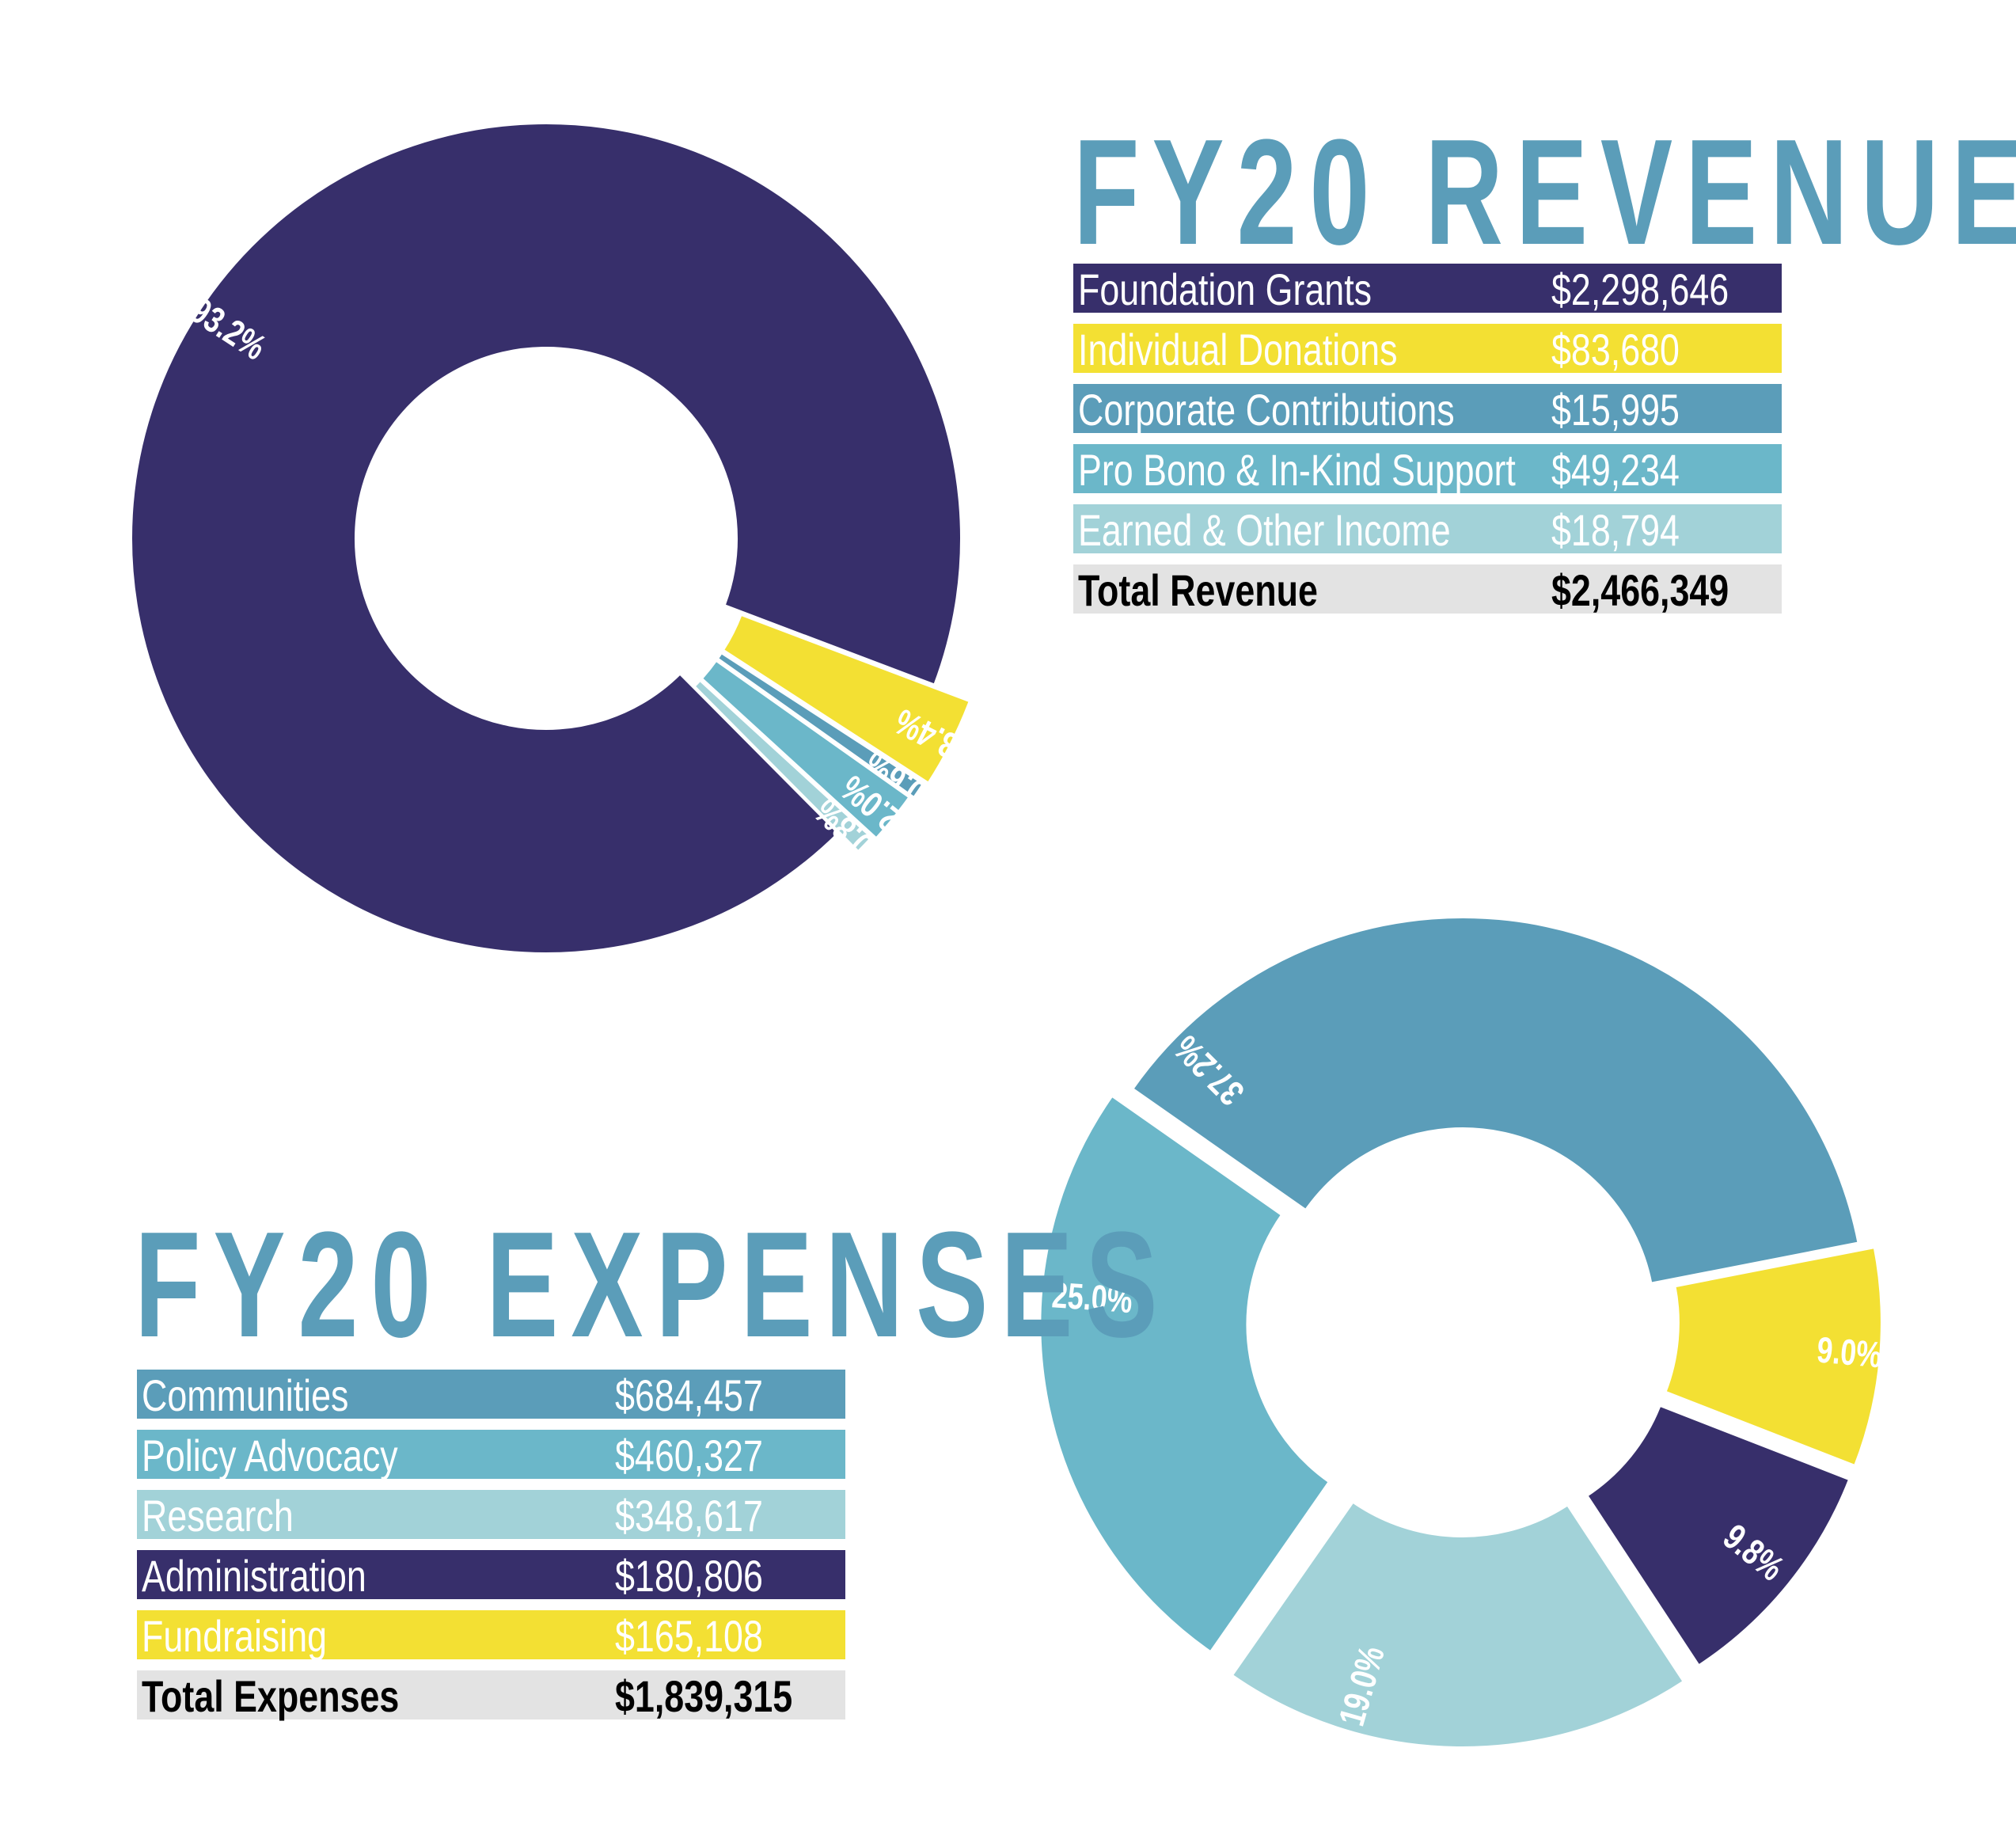  What do you see at coordinates (491, 1515) in the screenshot?
I see `expenses-legend-row: Research $348,617` at bounding box center [491, 1515].